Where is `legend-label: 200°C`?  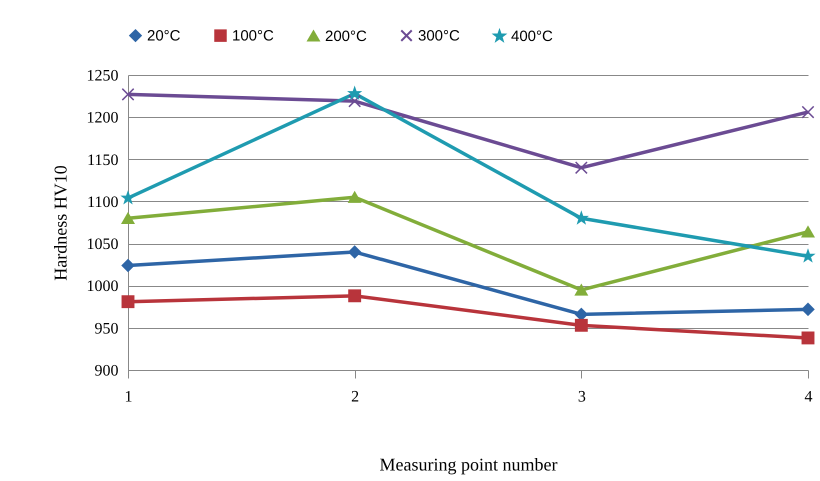
legend-label: 200°C is located at coordinates (346, 36).